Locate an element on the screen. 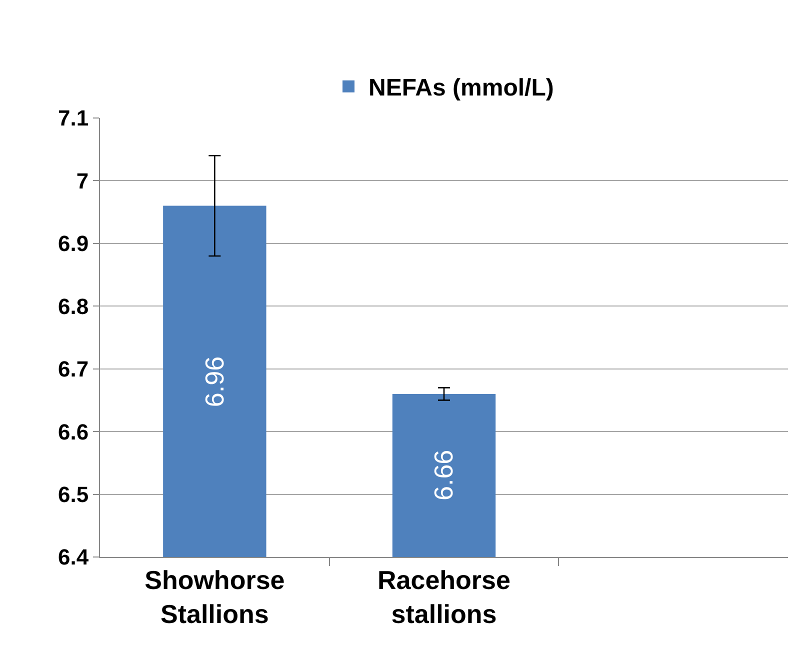 This screenshot has width=793, height=653. y-tick-label: 6.6 is located at coordinates (73, 431).